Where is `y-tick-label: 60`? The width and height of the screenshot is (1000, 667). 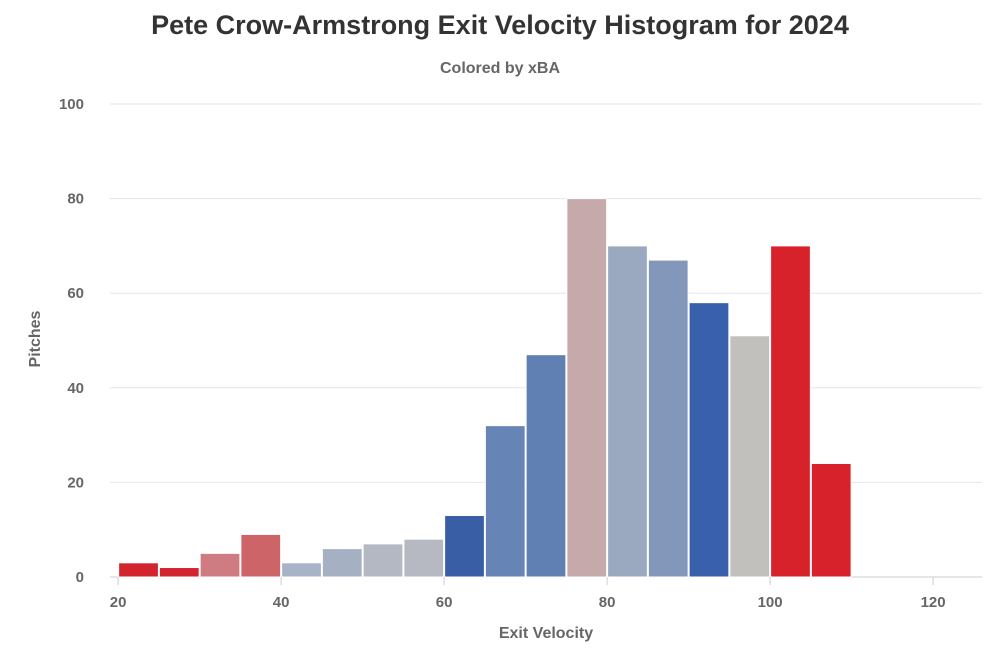
y-tick-label: 60 is located at coordinates (75, 293).